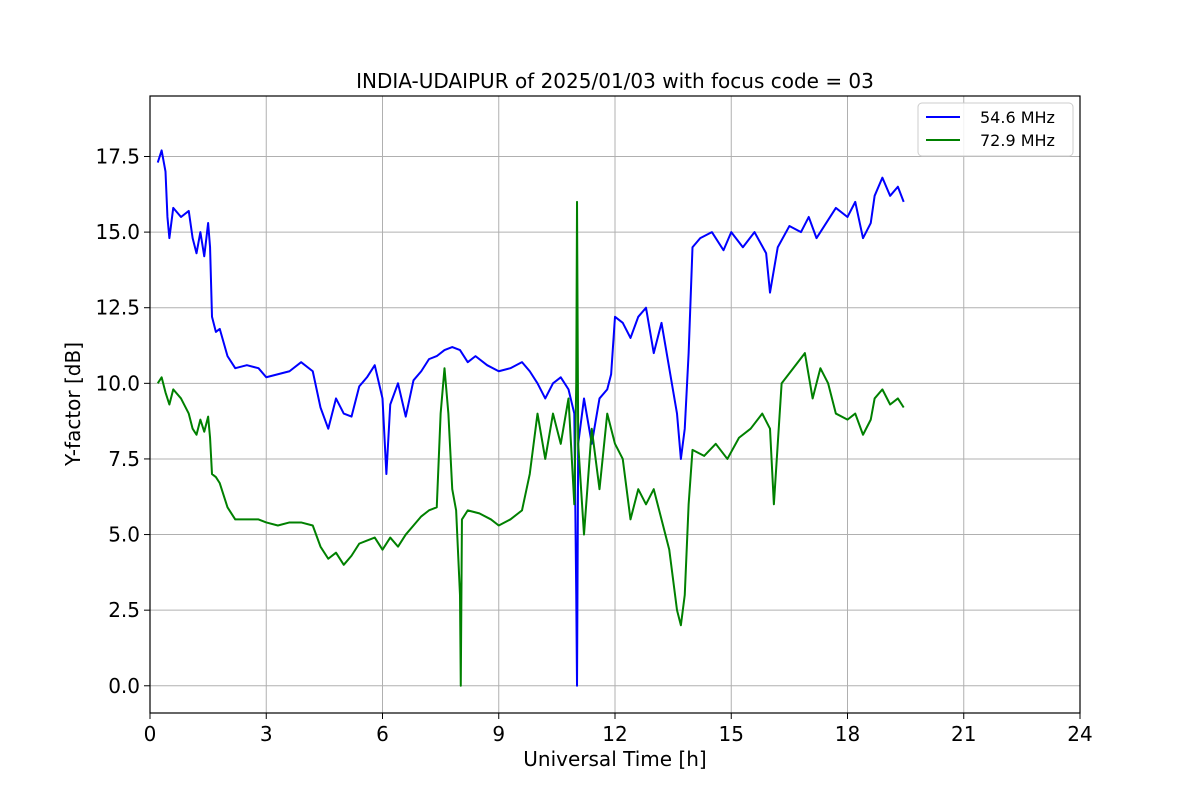  What do you see at coordinates (963, 734) in the screenshot?
I see `x-tick-label: 21` at bounding box center [963, 734].